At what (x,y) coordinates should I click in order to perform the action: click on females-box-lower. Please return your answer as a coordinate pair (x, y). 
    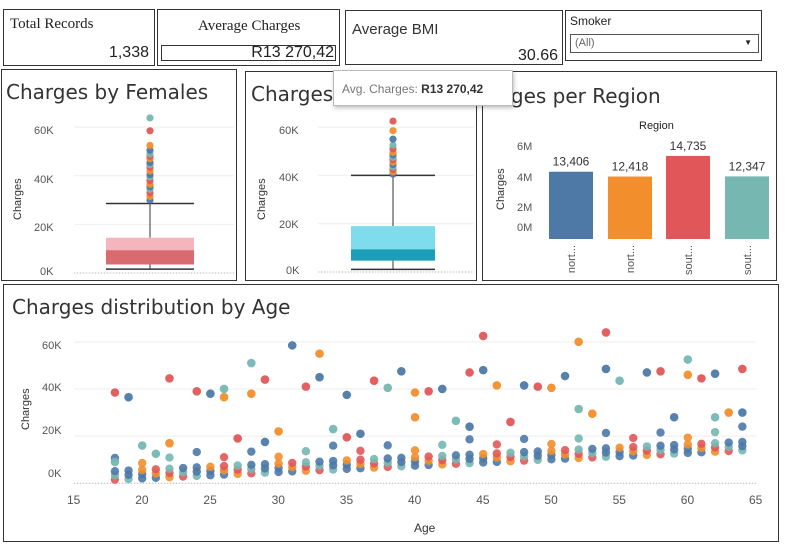
    Looking at the image, I should click on (150, 257).